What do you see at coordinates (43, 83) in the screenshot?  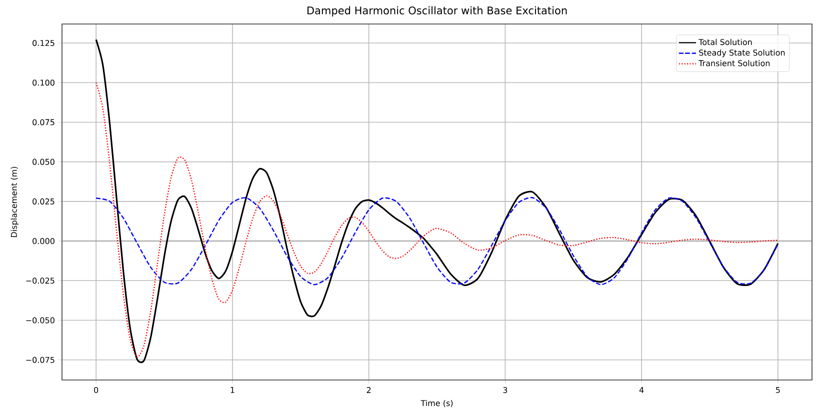 I see `y-tick-label: 0.100` at bounding box center [43, 83].